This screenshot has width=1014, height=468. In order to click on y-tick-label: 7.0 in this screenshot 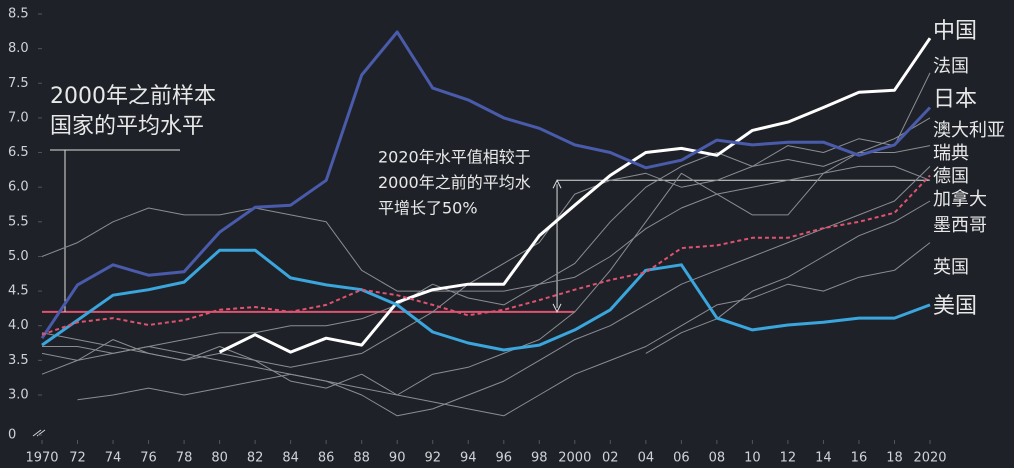, I will do `click(18, 117)`.